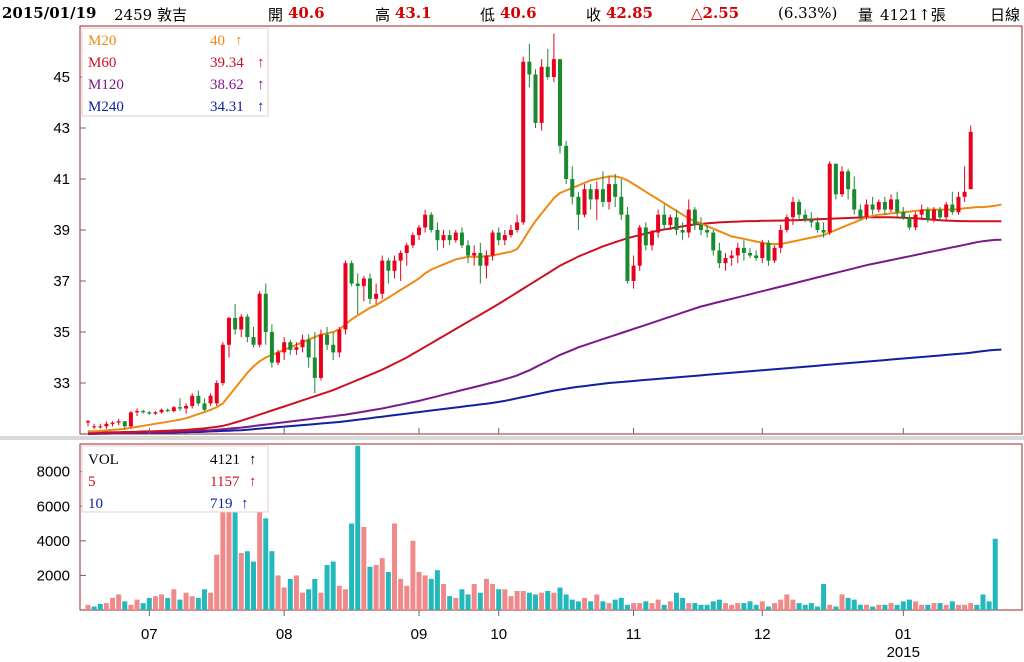  Describe the element at coordinates (61, 383) in the screenshot. I see `price-ytick-label: 33` at that location.